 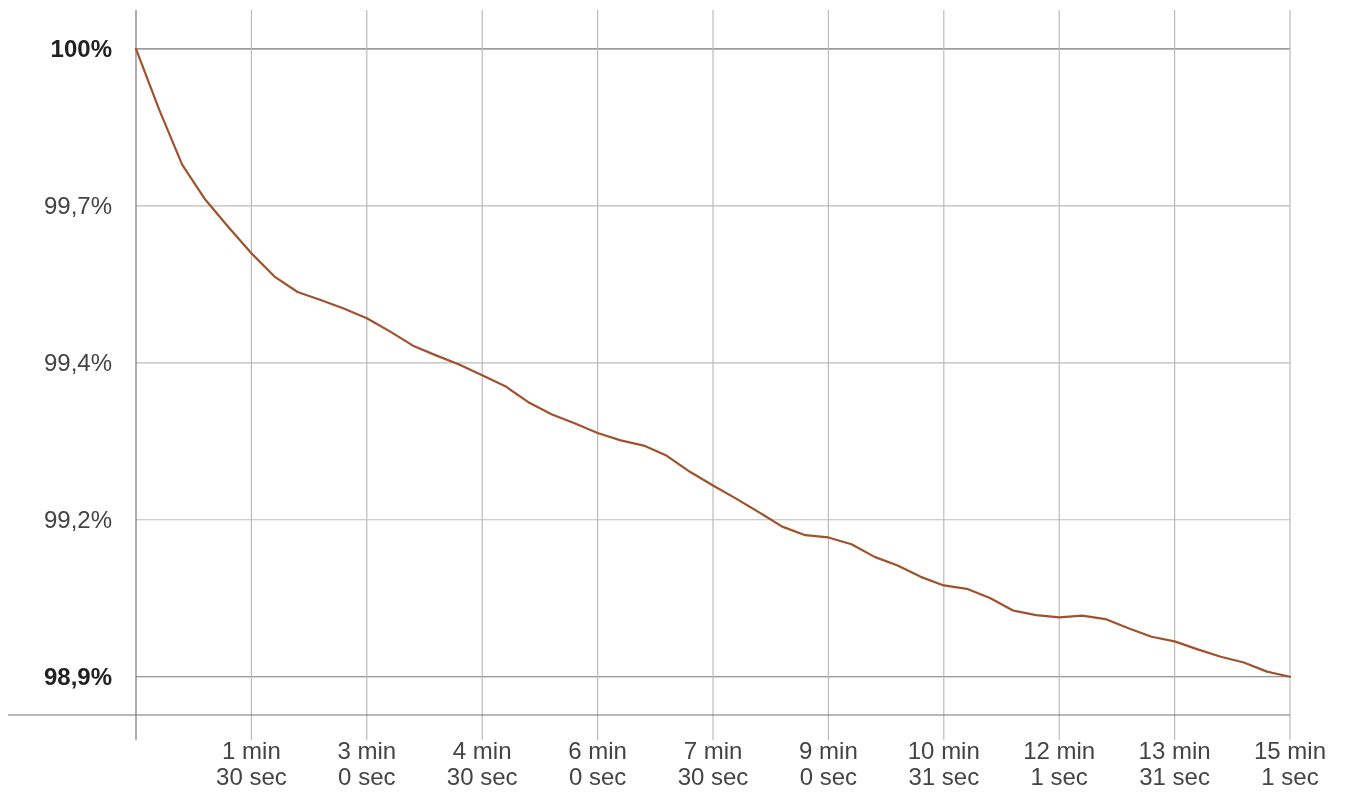 I want to click on x-tick-label: 15 min 1 sec, so click(x=1290, y=763).